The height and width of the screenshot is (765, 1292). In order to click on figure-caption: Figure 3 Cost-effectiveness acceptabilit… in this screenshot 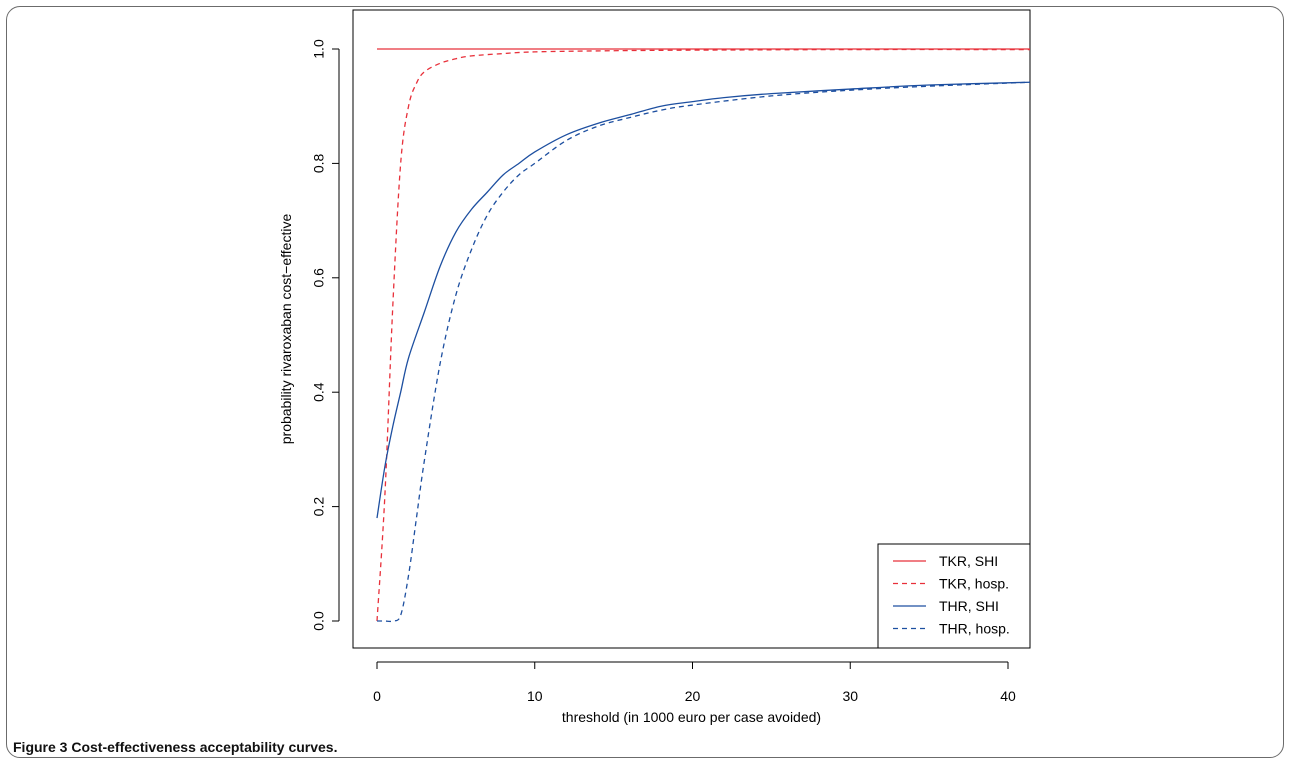, I will do `click(175, 747)`.